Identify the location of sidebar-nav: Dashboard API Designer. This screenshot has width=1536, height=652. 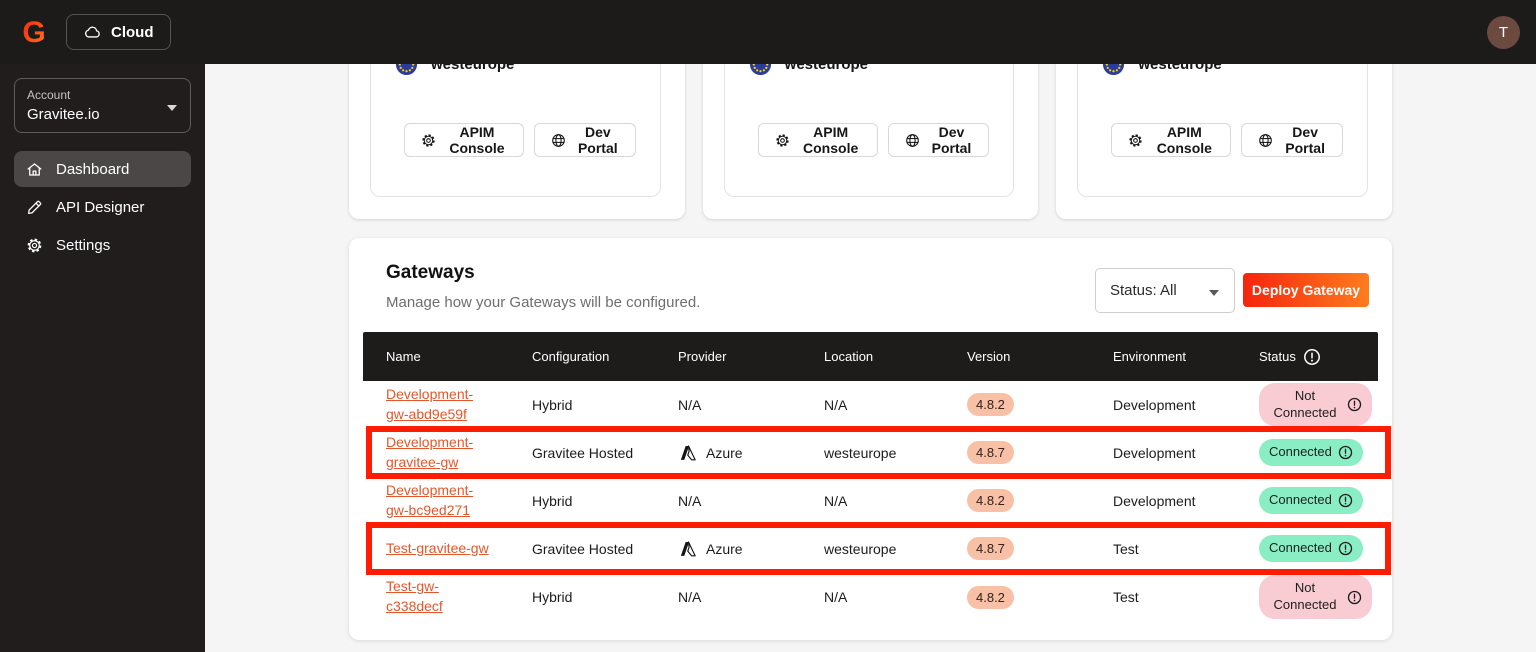
(102, 207).